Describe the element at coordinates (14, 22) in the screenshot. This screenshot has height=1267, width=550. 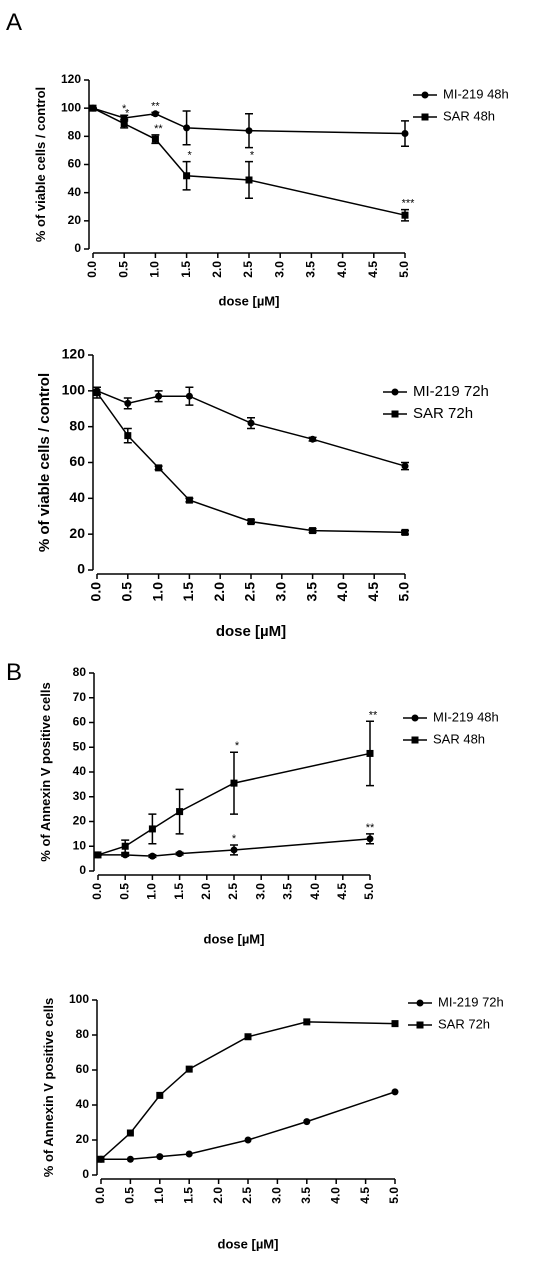
I see `panel-label: A` at that location.